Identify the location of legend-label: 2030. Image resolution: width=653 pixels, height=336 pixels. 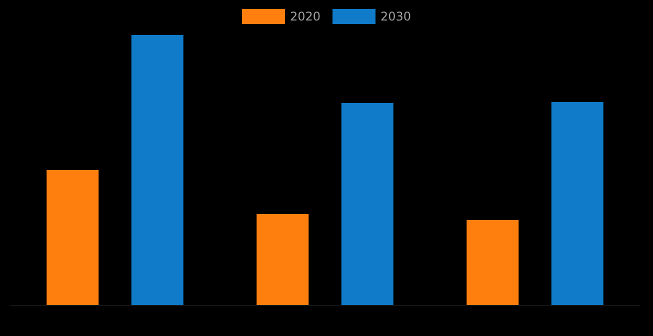
(396, 17).